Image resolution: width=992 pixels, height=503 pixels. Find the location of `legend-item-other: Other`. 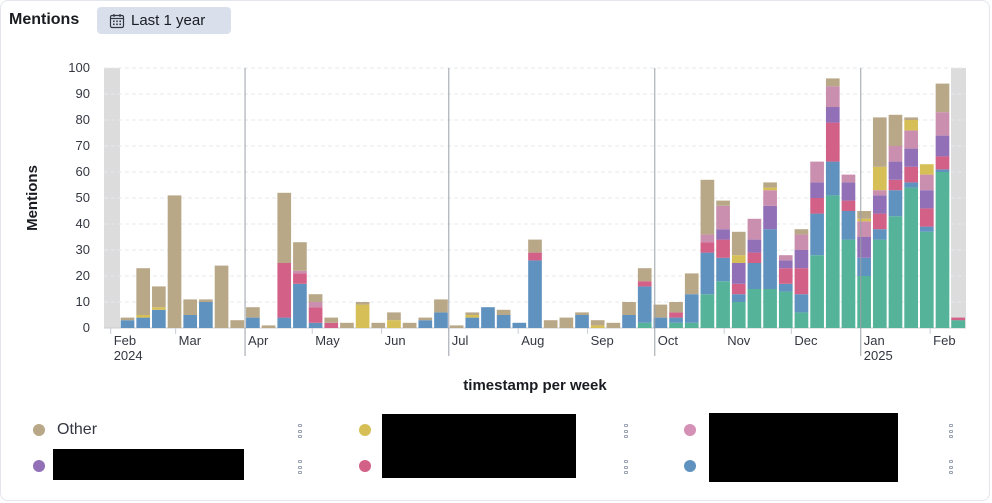

legend-item-other: Other is located at coordinates (65, 430).